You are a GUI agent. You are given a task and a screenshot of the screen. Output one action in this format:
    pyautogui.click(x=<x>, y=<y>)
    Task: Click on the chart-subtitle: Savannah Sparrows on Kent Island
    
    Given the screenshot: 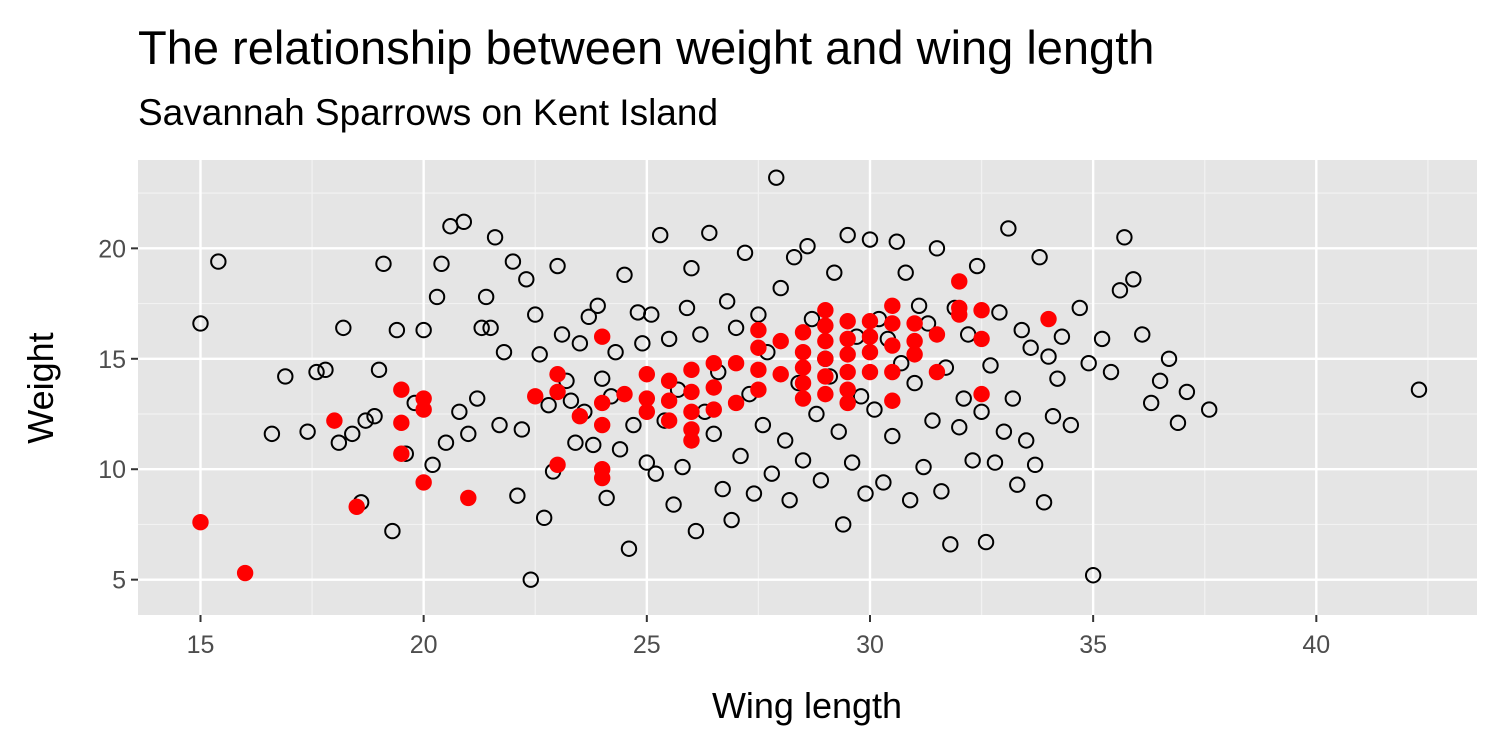 What is the action you would take?
    pyautogui.click(x=428, y=112)
    